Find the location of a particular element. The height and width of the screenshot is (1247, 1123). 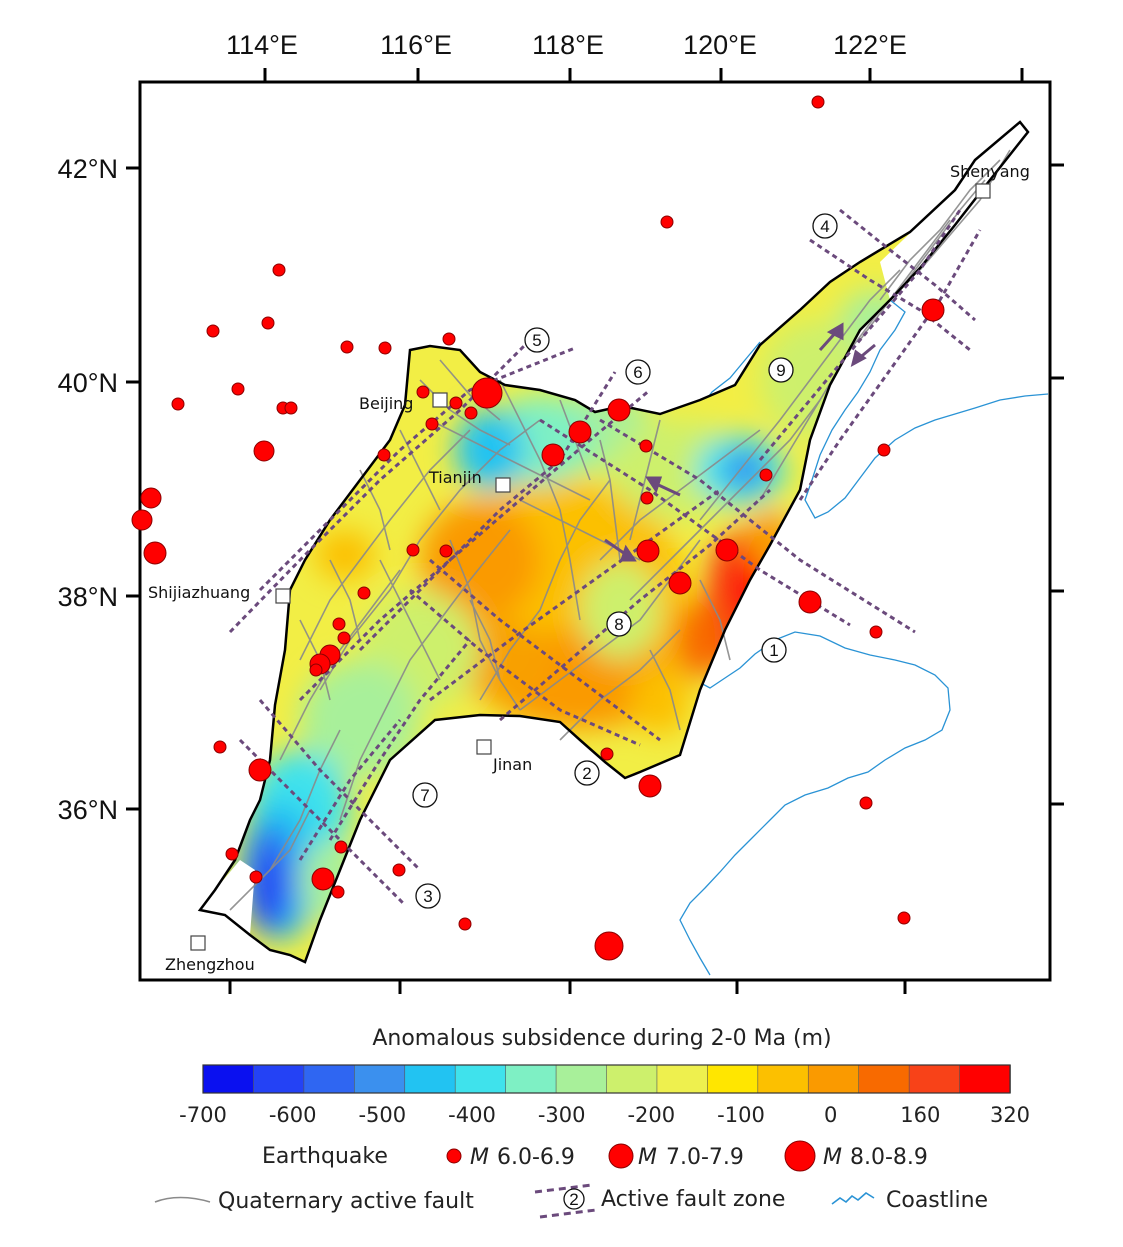

lon-tick-120: 120°E is located at coordinates (720, 45).